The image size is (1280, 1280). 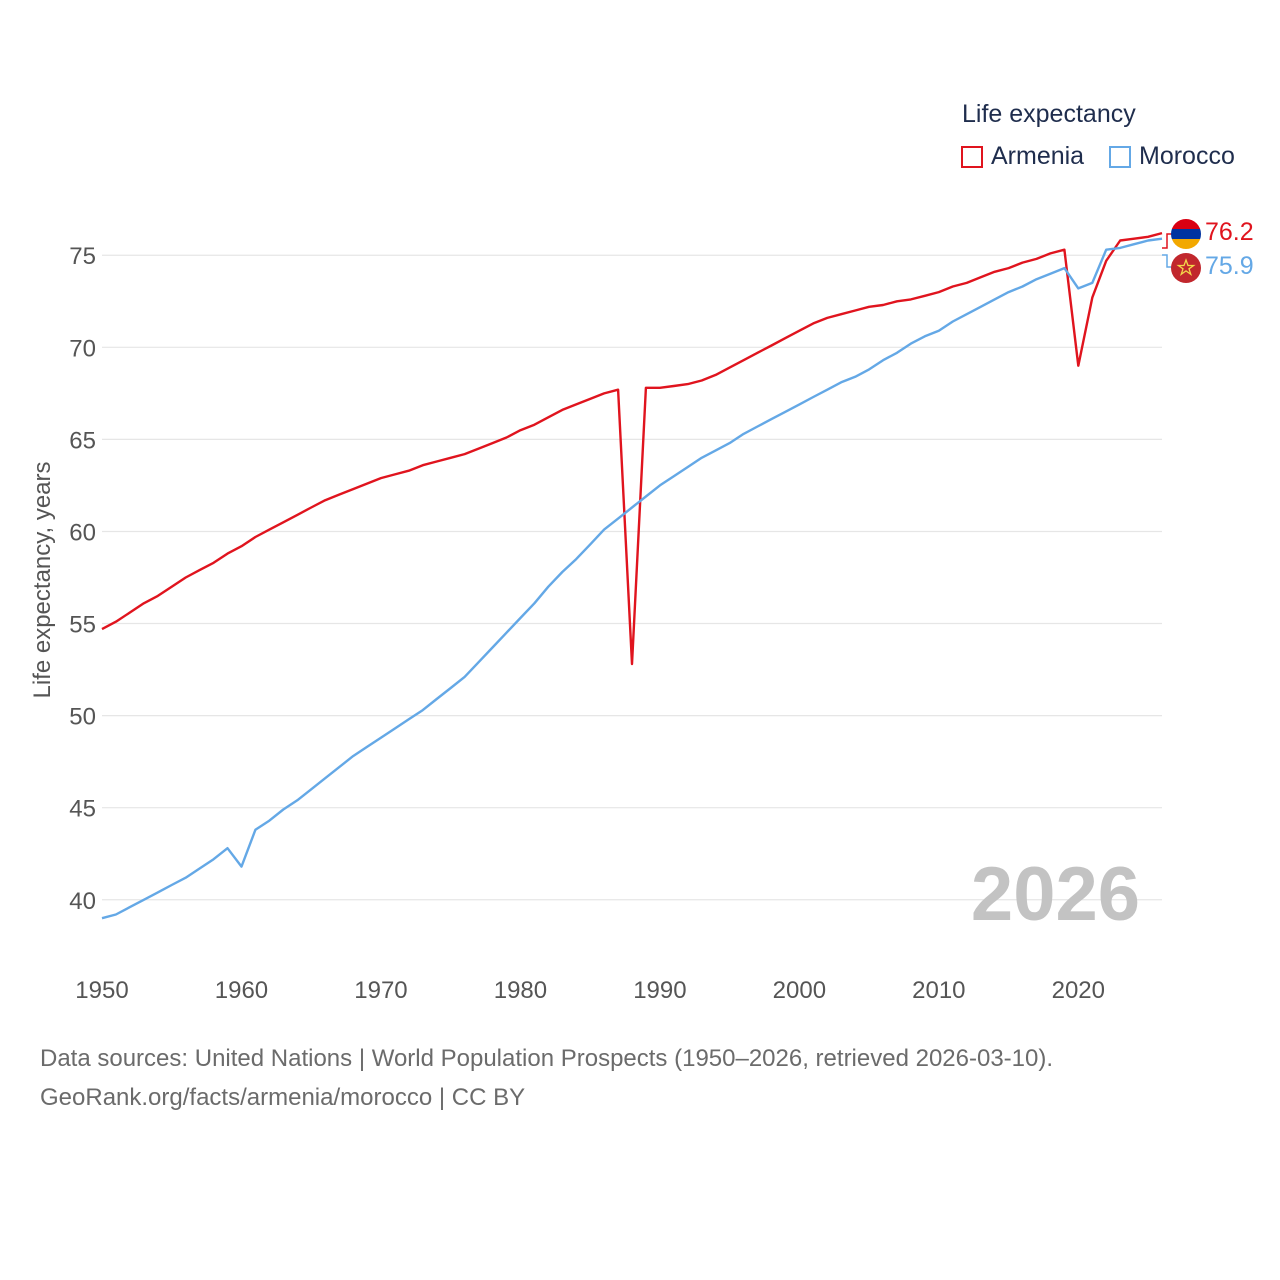 I want to click on y-tick-label: 70, so click(x=82, y=348).